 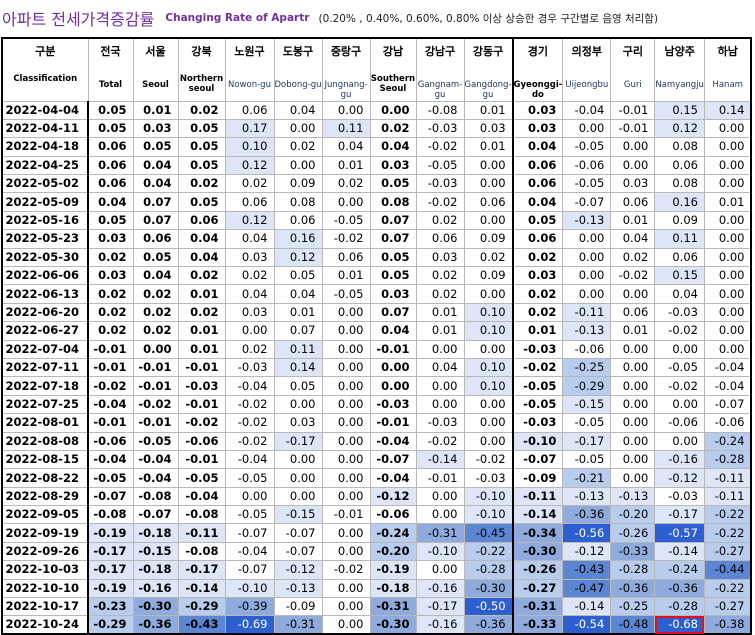 I want to click on column-header-ko: 강북, so click(x=201, y=51).